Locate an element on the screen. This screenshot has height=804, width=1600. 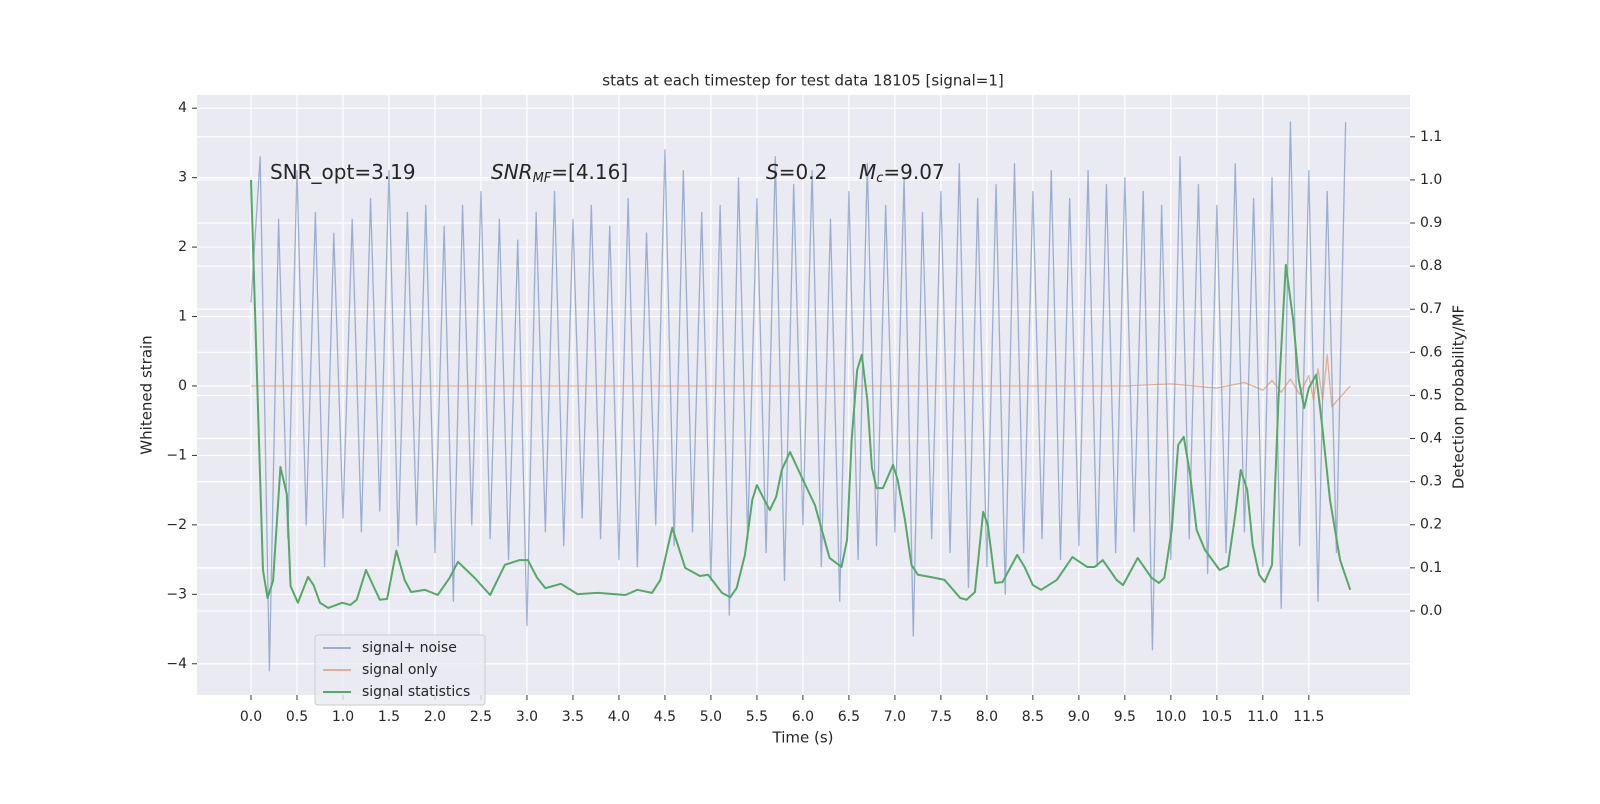
annotation: S=0.2 is located at coordinates (796, 172).